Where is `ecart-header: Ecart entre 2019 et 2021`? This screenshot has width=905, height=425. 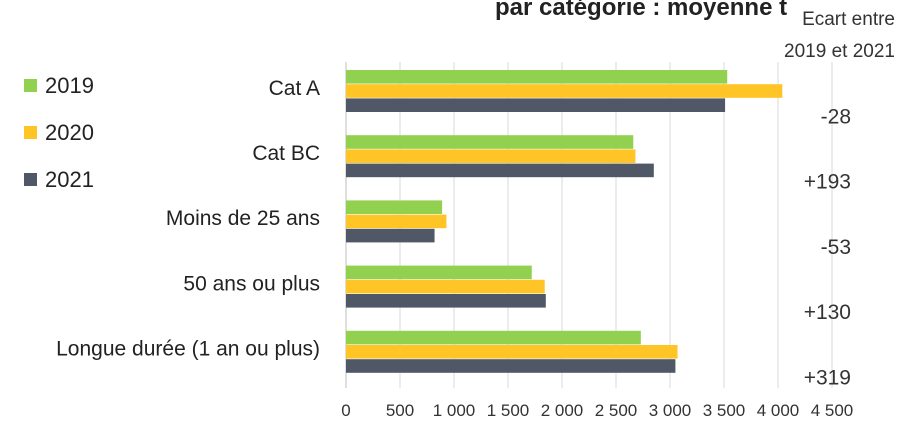
ecart-header: Ecart entre 2019 et 2021 is located at coordinates (839, 36).